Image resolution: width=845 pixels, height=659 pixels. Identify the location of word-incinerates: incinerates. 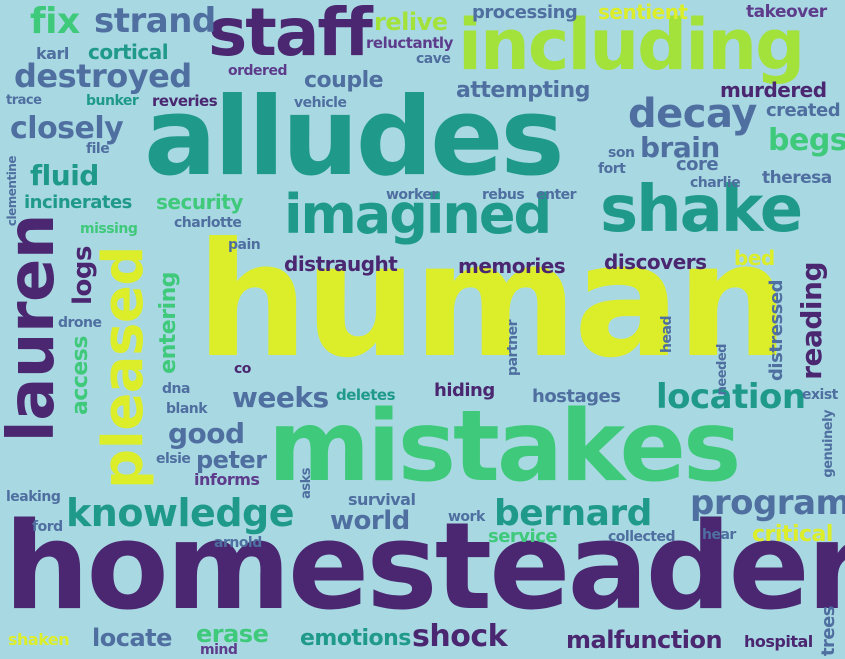
(78, 202).